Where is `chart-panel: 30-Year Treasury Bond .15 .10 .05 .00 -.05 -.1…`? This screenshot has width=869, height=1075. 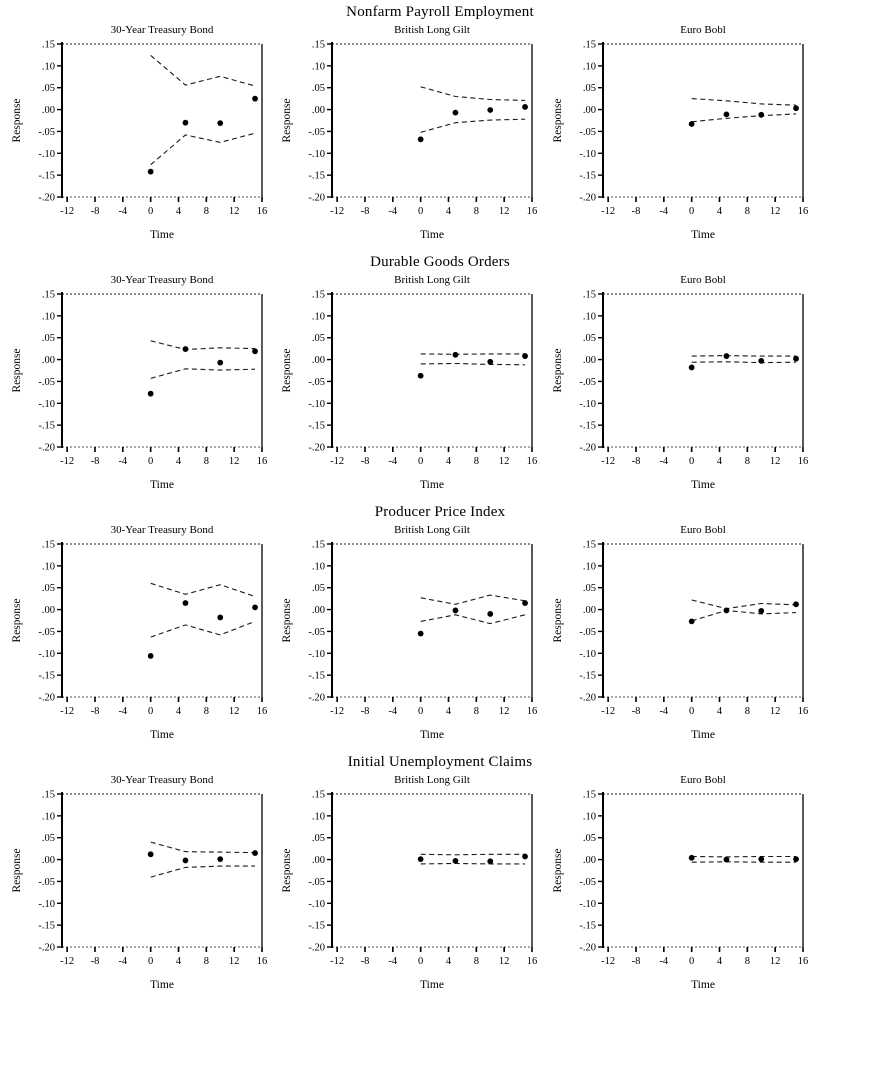 chart-panel: 30-Year Treasury Bond .15 .10 .05 .00 -.05 -.1… is located at coordinates (136, 386).